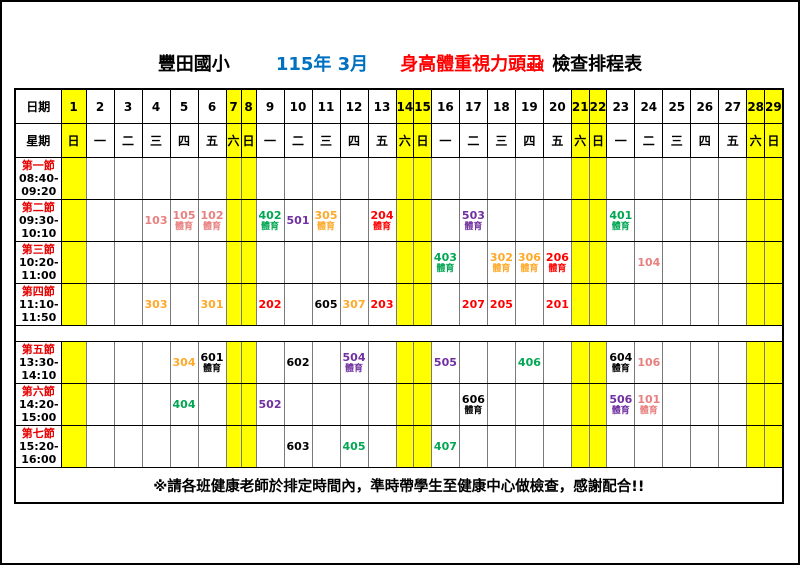 The image size is (800, 565). What do you see at coordinates (100, 106) in the screenshot?
I see `date-header-cell: 2` at bounding box center [100, 106].